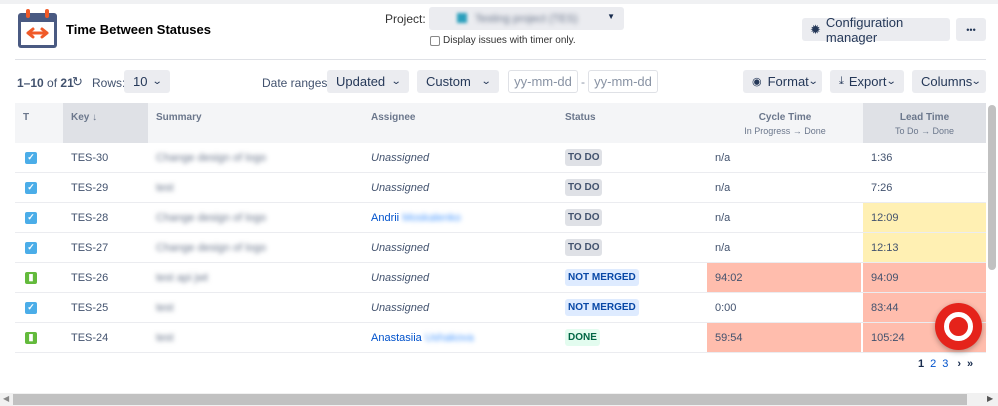 This screenshot has width=998, height=406. I want to click on key-cell: TES-24, so click(90, 337).